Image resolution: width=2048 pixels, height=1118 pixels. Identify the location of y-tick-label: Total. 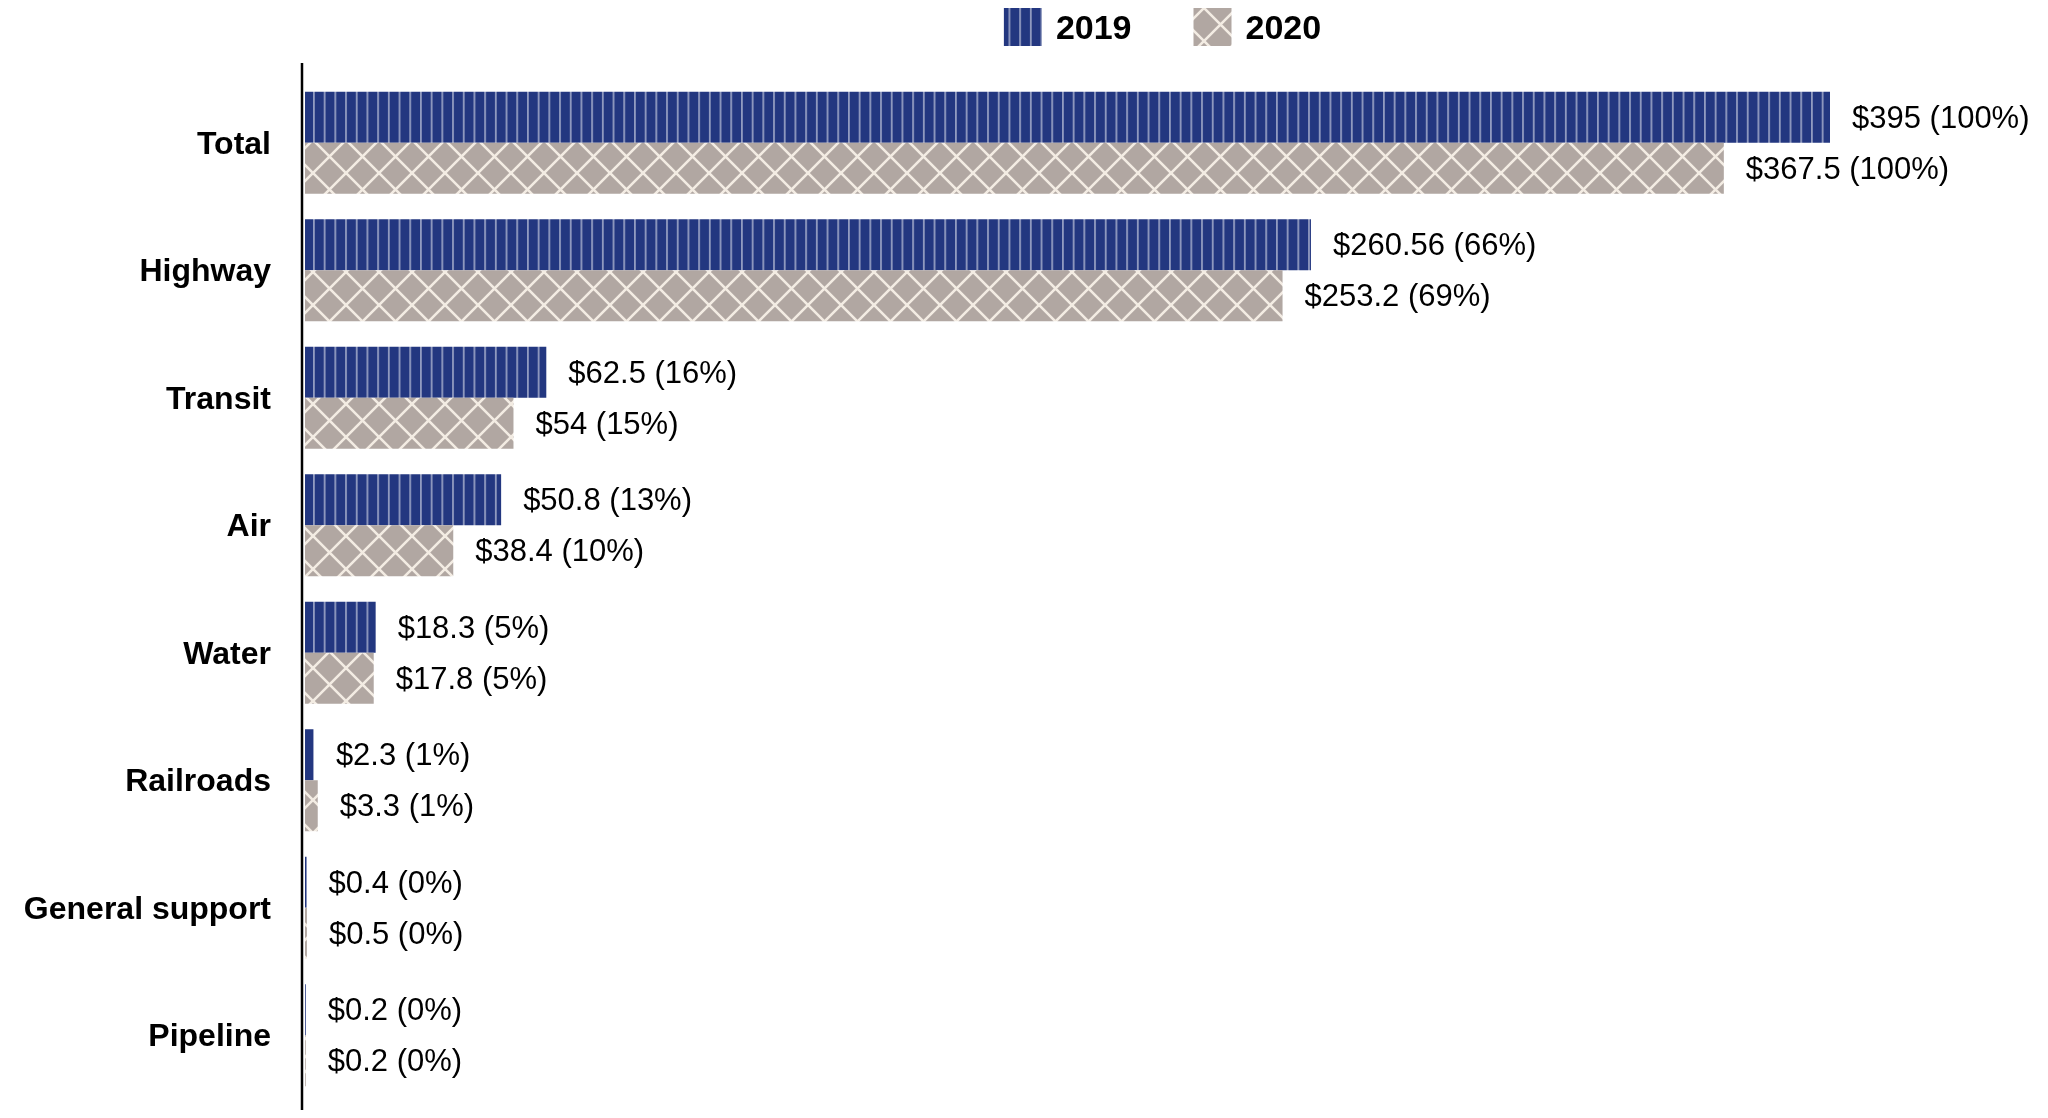
(233, 142).